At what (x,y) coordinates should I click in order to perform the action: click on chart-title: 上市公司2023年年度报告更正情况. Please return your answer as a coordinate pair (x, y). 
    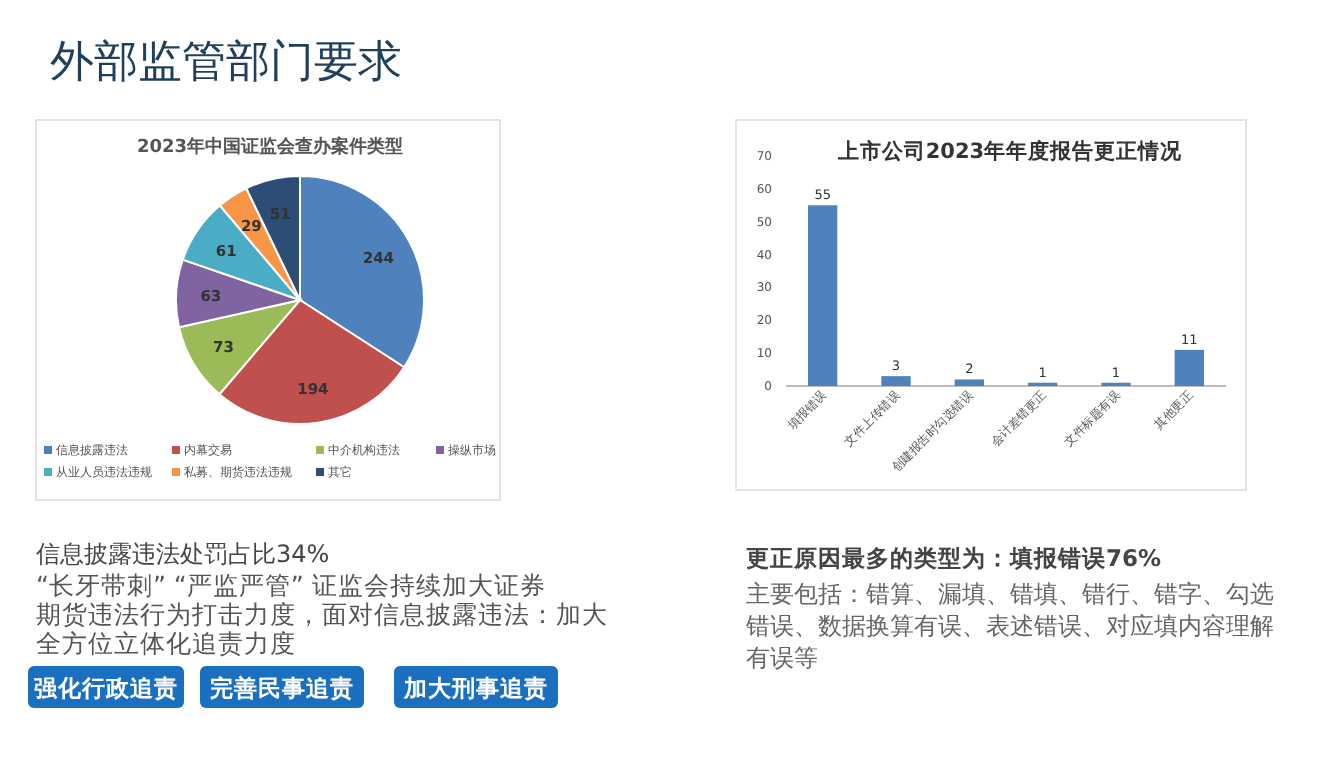
    Looking at the image, I should click on (1010, 151).